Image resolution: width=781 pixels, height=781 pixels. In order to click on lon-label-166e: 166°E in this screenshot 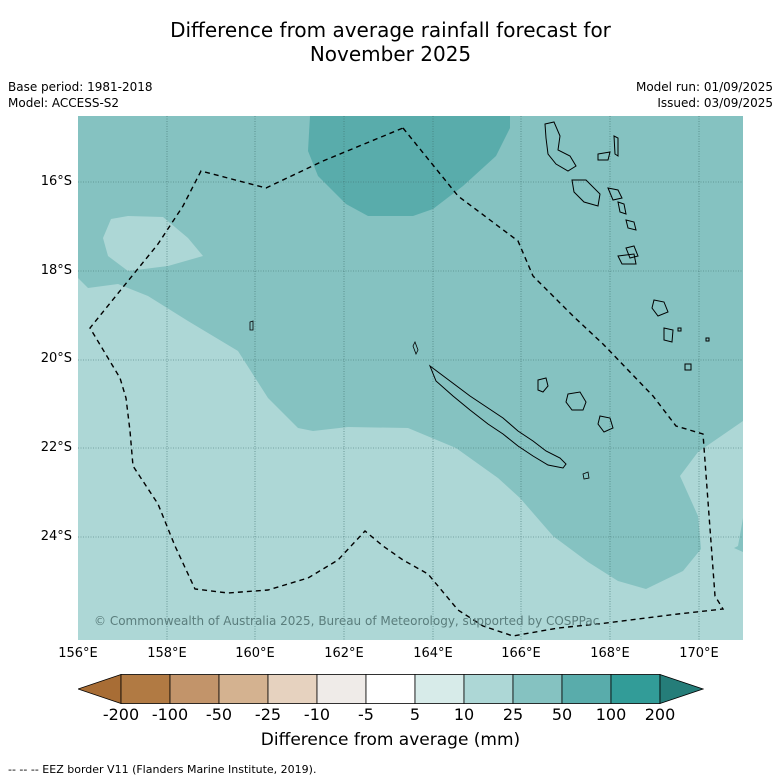, I will do `click(521, 653)`.